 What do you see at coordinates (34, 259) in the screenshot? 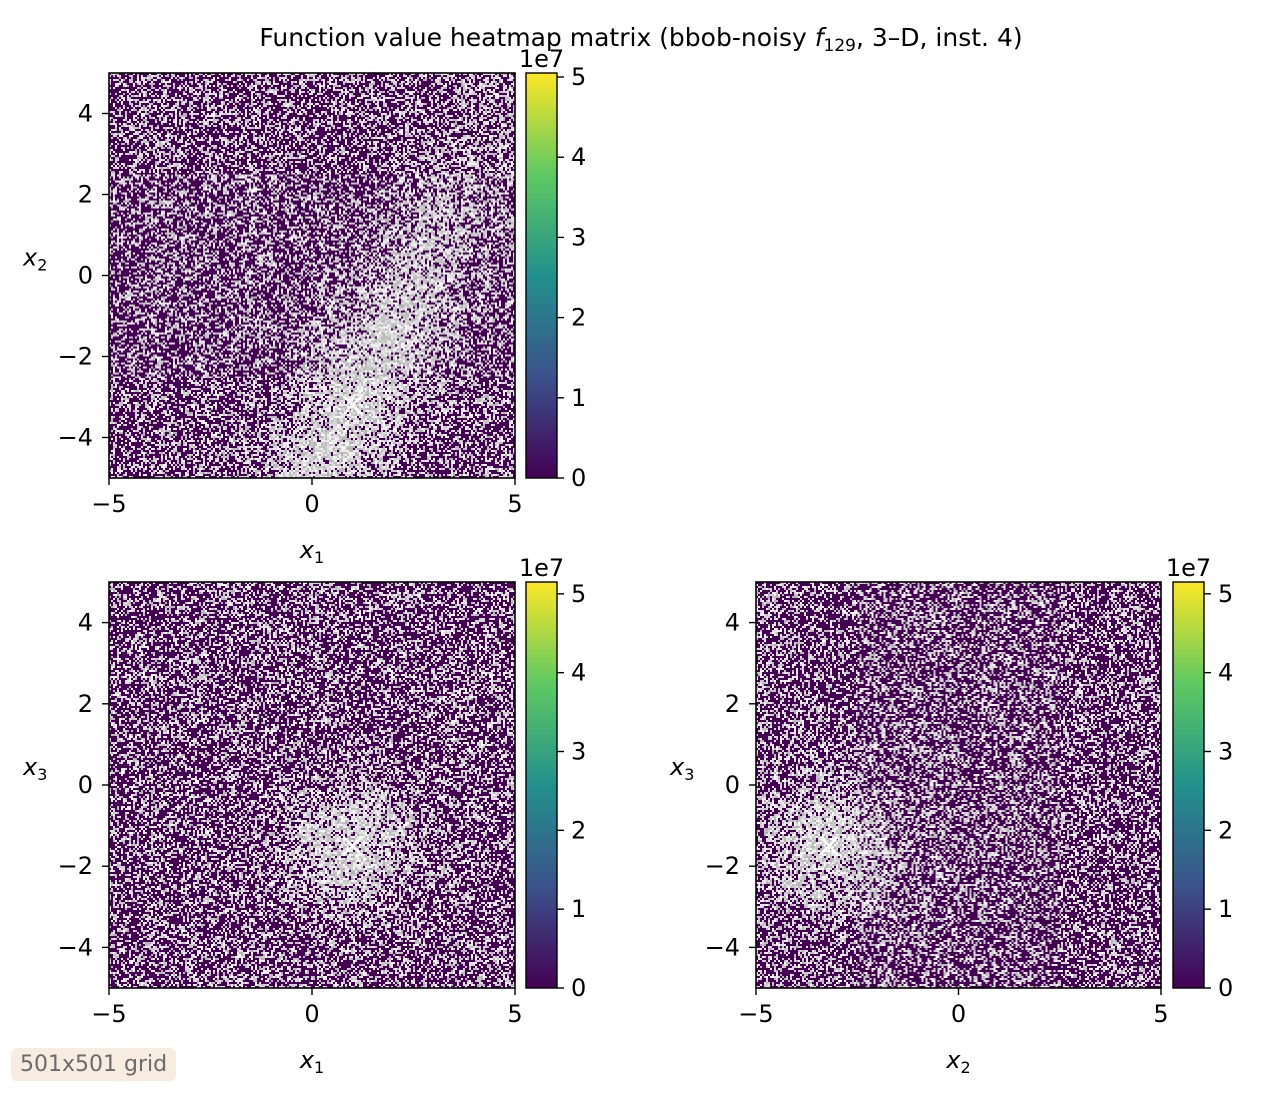
I see `y-axis-label: x2` at bounding box center [34, 259].